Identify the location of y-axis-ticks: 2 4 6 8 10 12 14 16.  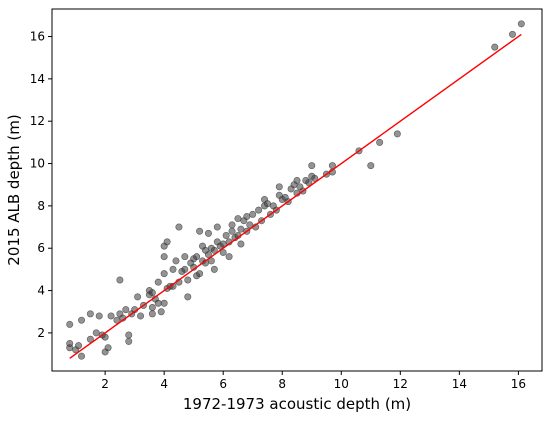
(41, 185).